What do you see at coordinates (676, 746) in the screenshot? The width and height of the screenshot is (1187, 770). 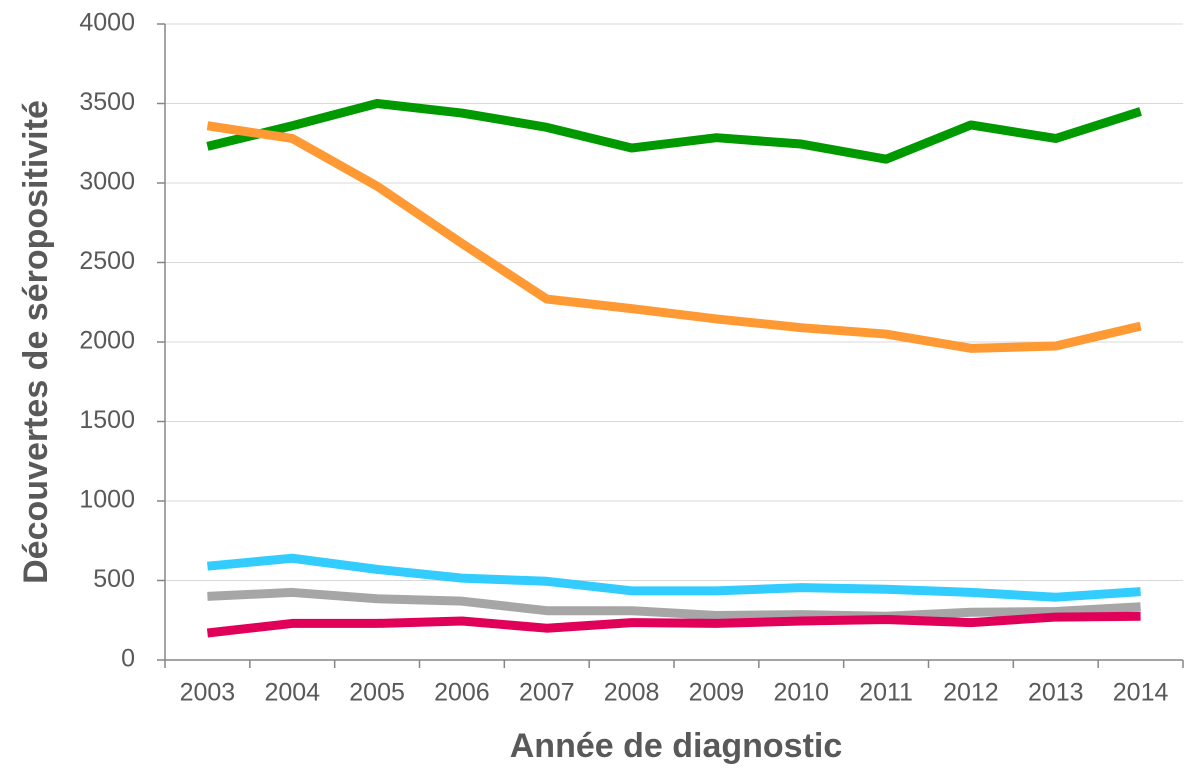 I see `x-axis-title: Année de diagnostic` at bounding box center [676, 746].